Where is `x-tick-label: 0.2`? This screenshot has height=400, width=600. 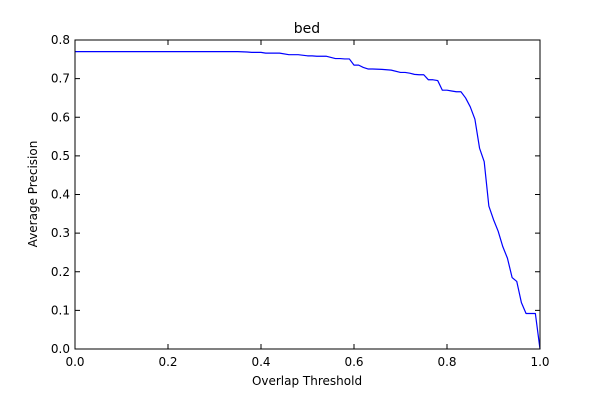
x-tick-label: 0.2 is located at coordinates (167, 362).